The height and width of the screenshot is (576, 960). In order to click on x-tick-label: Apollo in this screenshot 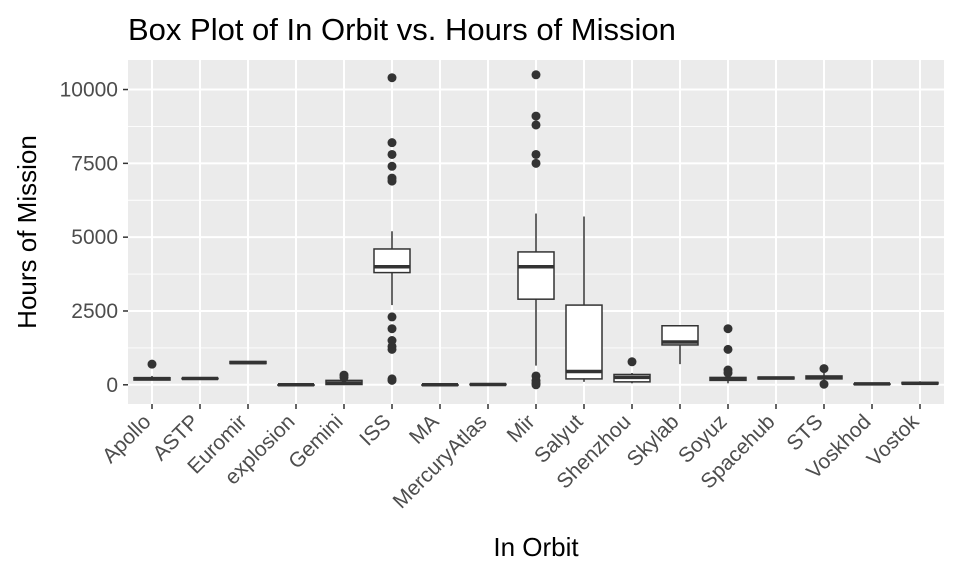, I will do `click(127, 439)`.